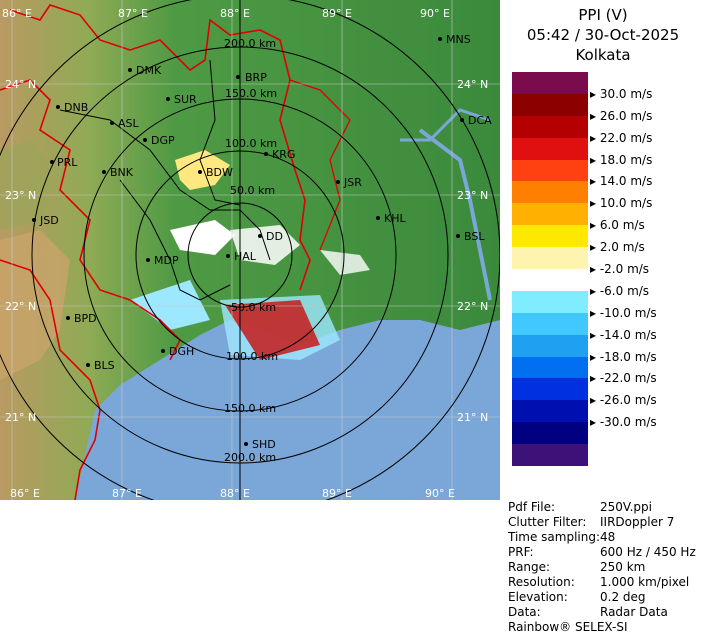 The width and height of the screenshot is (706, 642). Describe the element at coordinates (181, 351) in the screenshot. I see `place-label: DGH` at that location.